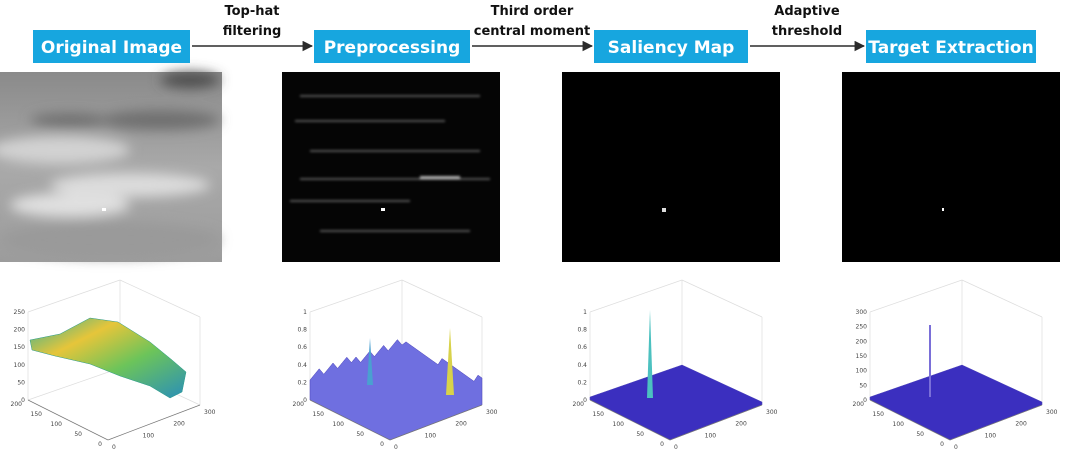 Image resolution: width=1065 pixels, height=459 pixels. Describe the element at coordinates (671, 167) in the screenshot. I see `saliency-image` at that location.